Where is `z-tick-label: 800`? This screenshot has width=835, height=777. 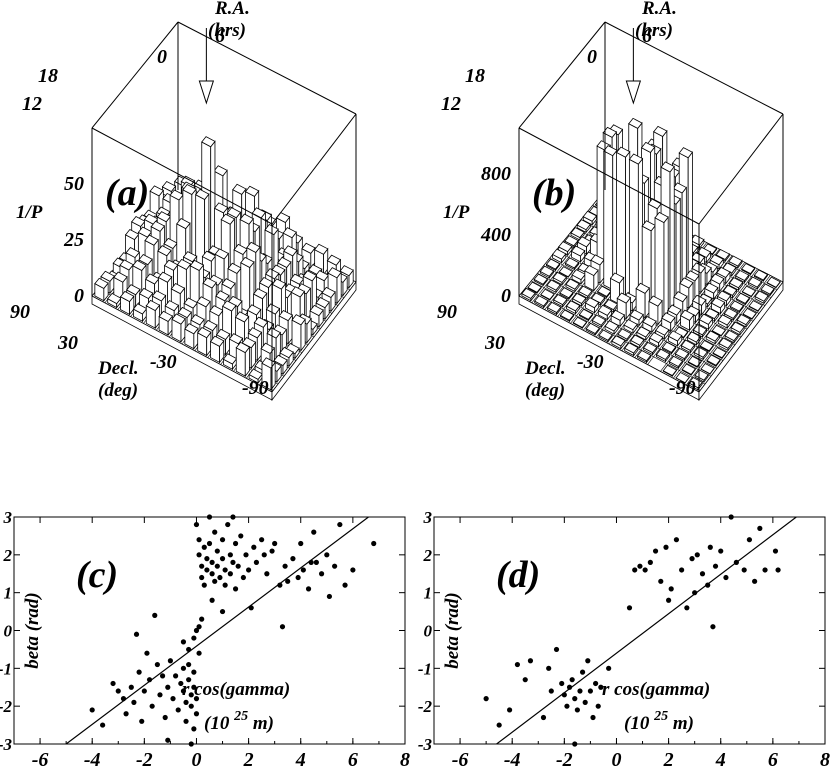 z-tick-label: 800 is located at coordinates (496, 174).